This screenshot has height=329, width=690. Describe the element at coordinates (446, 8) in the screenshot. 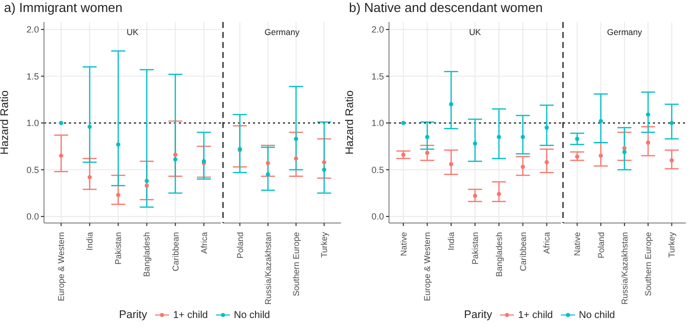

I see `chart-title: b) Native and descendant women` at that location.